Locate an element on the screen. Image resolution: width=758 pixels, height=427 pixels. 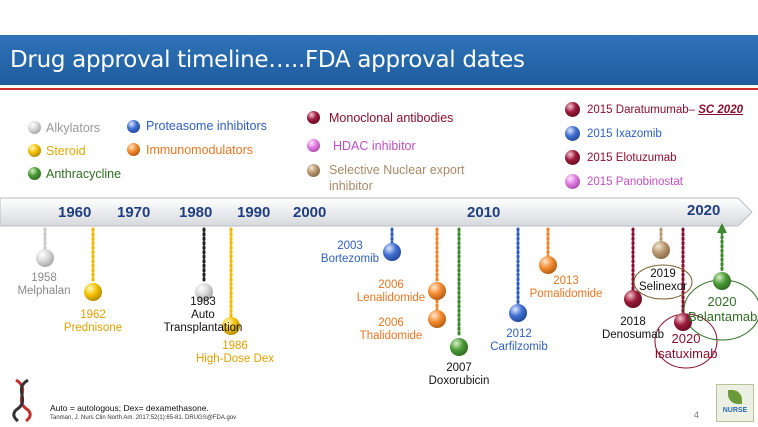
carfilzomib-ball is located at coordinates (518, 313).